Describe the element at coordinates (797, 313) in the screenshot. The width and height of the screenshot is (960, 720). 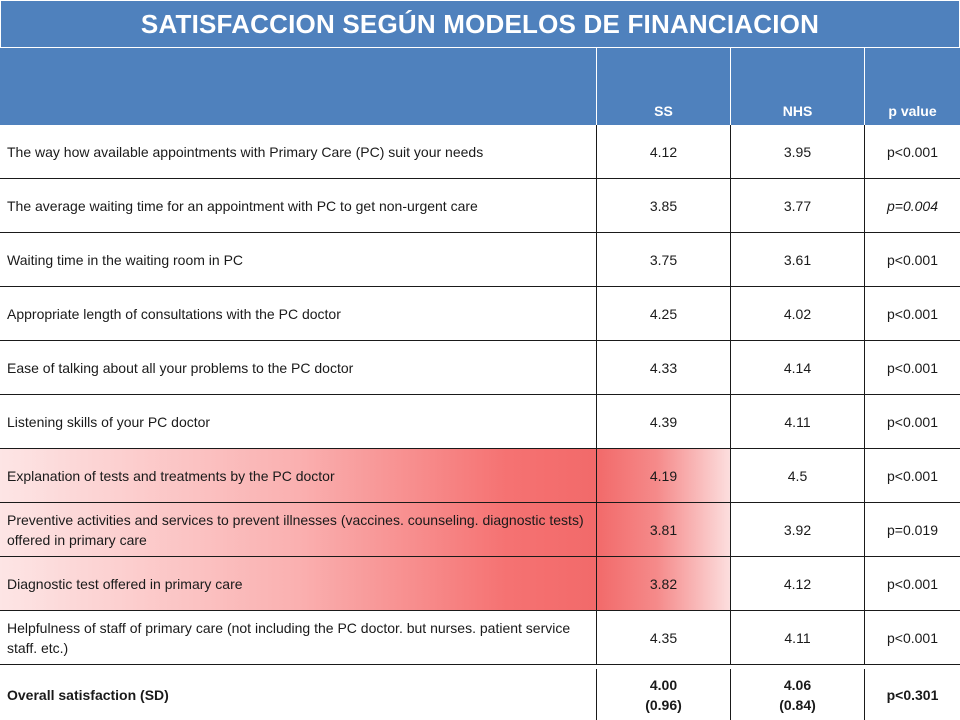
I see `nhs-value: 4.02` at that location.